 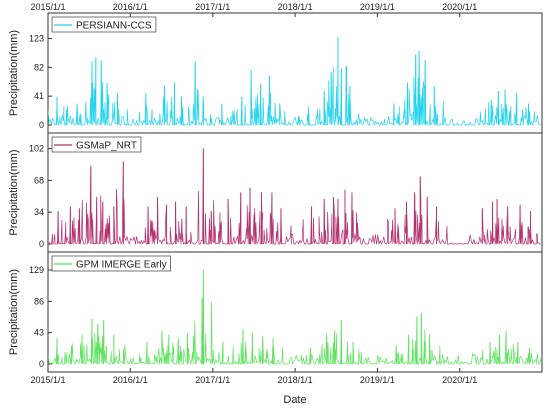 What do you see at coordinates (106, 146) in the screenshot?
I see `legend-label: GSMaP_NRT` at bounding box center [106, 146].